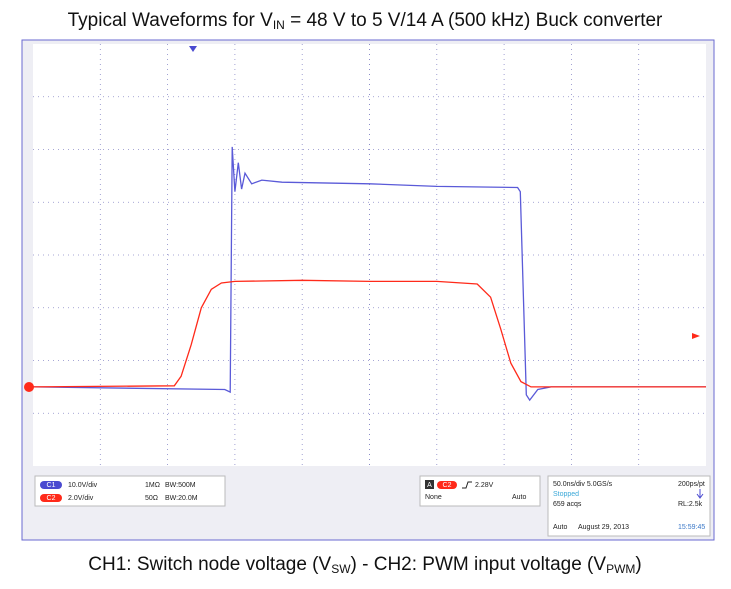 The width and height of the screenshot is (731, 589). What do you see at coordinates (566, 494) in the screenshot?
I see `acq-state: Stopped` at bounding box center [566, 494].